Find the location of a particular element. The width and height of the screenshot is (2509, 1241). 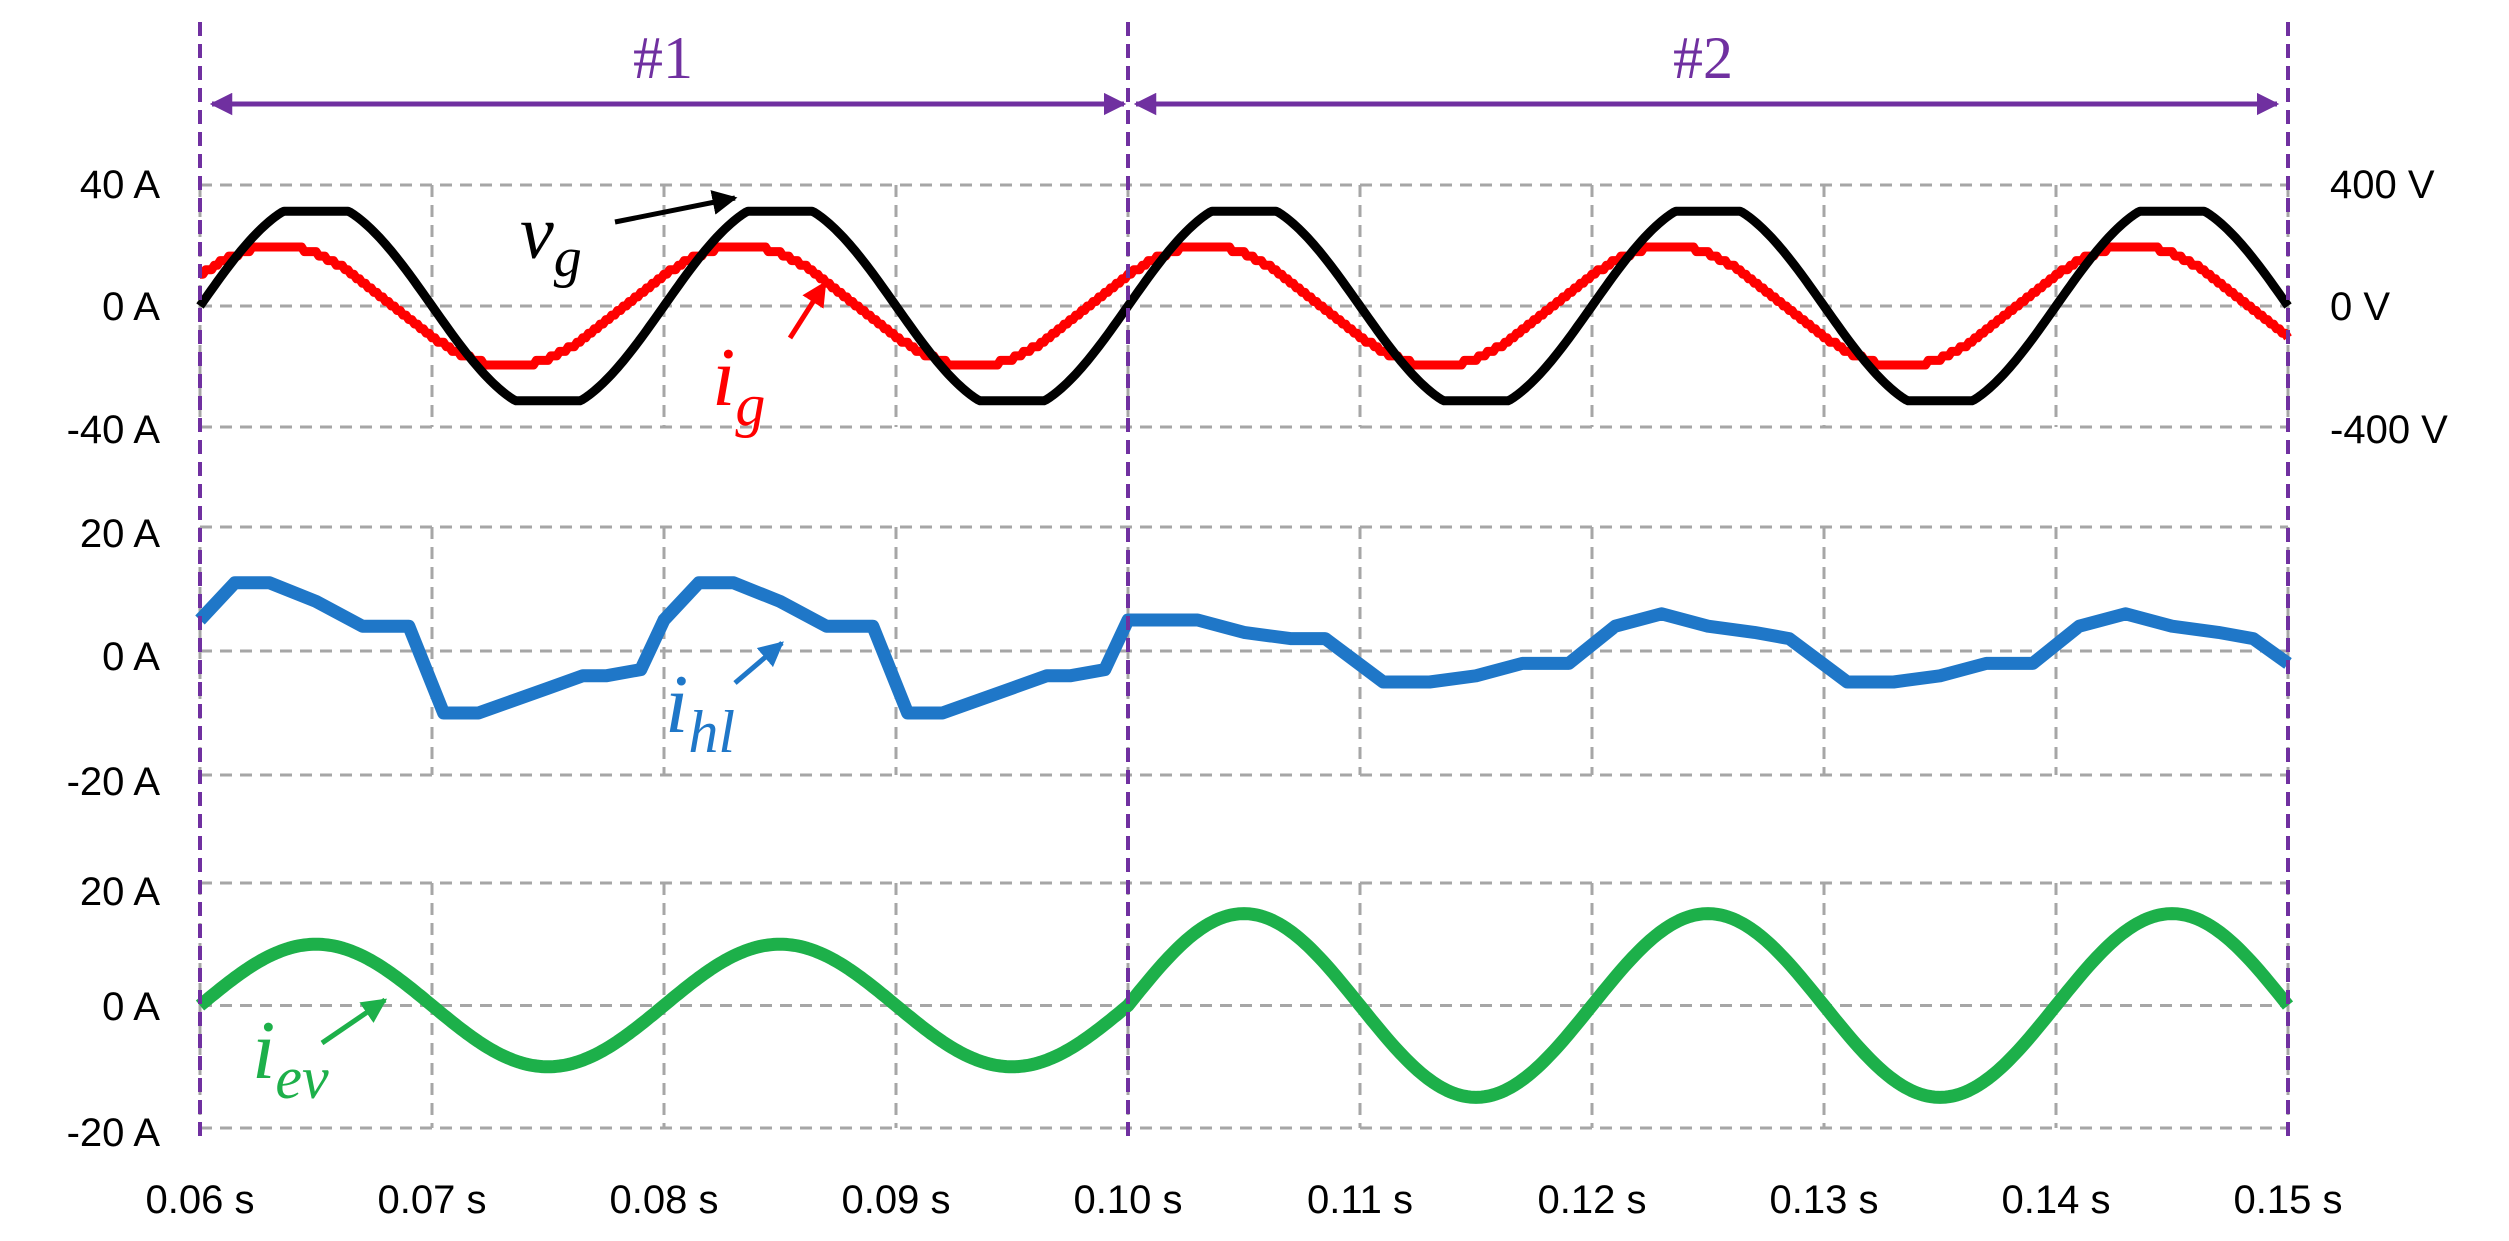

xtick-2: 0.08 s is located at coordinates (664, 1200).